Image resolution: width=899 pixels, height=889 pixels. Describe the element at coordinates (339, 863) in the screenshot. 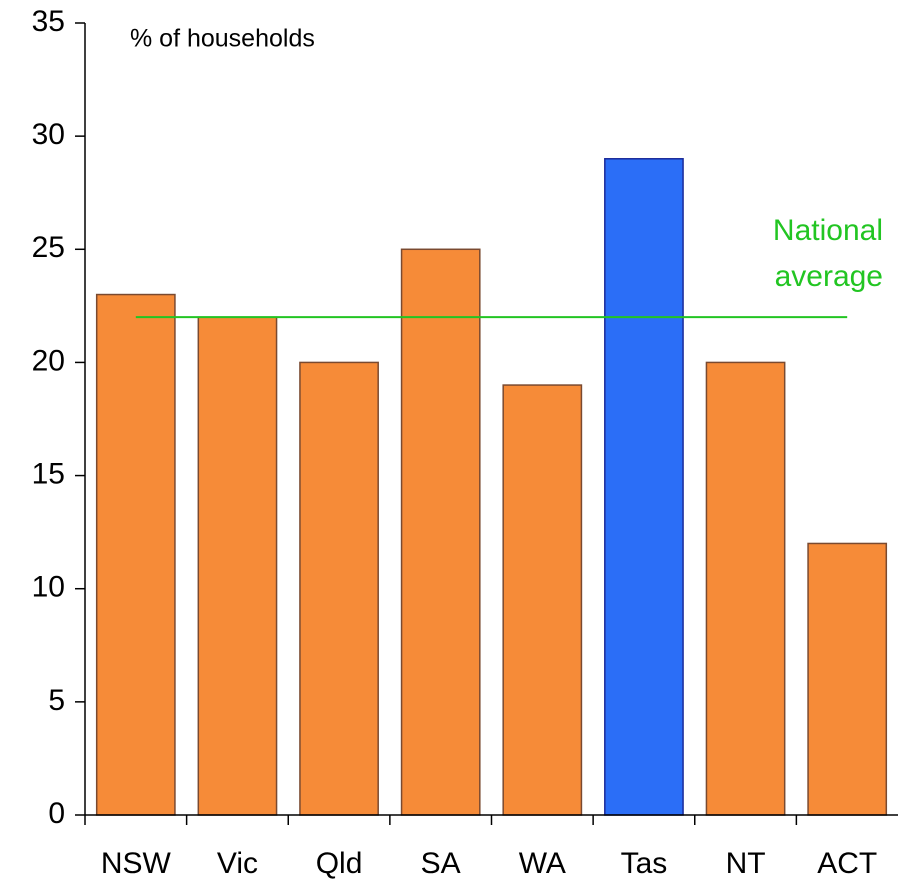

I see `x-tick-label: Qld` at that location.